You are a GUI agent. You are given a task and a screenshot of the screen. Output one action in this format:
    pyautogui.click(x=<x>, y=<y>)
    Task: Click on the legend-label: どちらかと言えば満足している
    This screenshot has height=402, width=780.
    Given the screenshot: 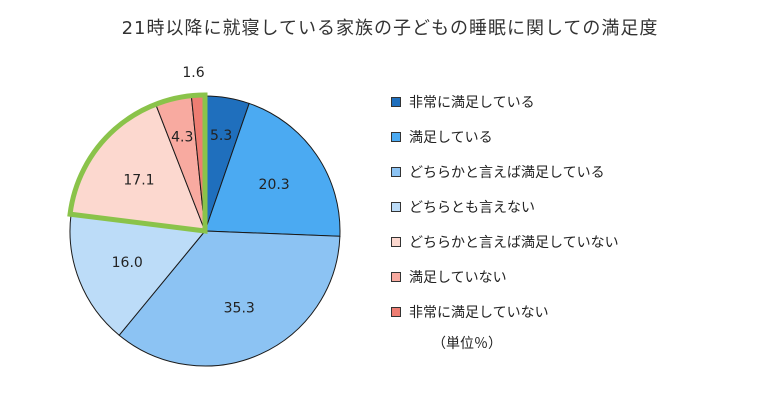 What is the action you would take?
    pyautogui.click(x=507, y=172)
    